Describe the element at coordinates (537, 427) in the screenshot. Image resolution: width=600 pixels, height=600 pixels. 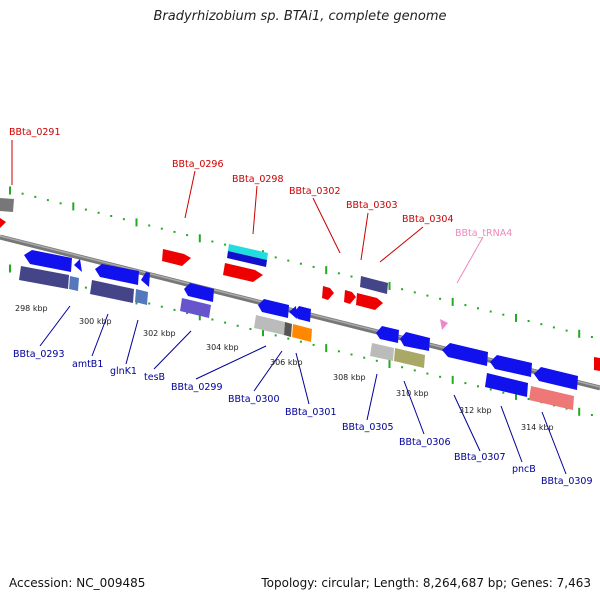
I see `scale-label: 314 kbp` at that location.